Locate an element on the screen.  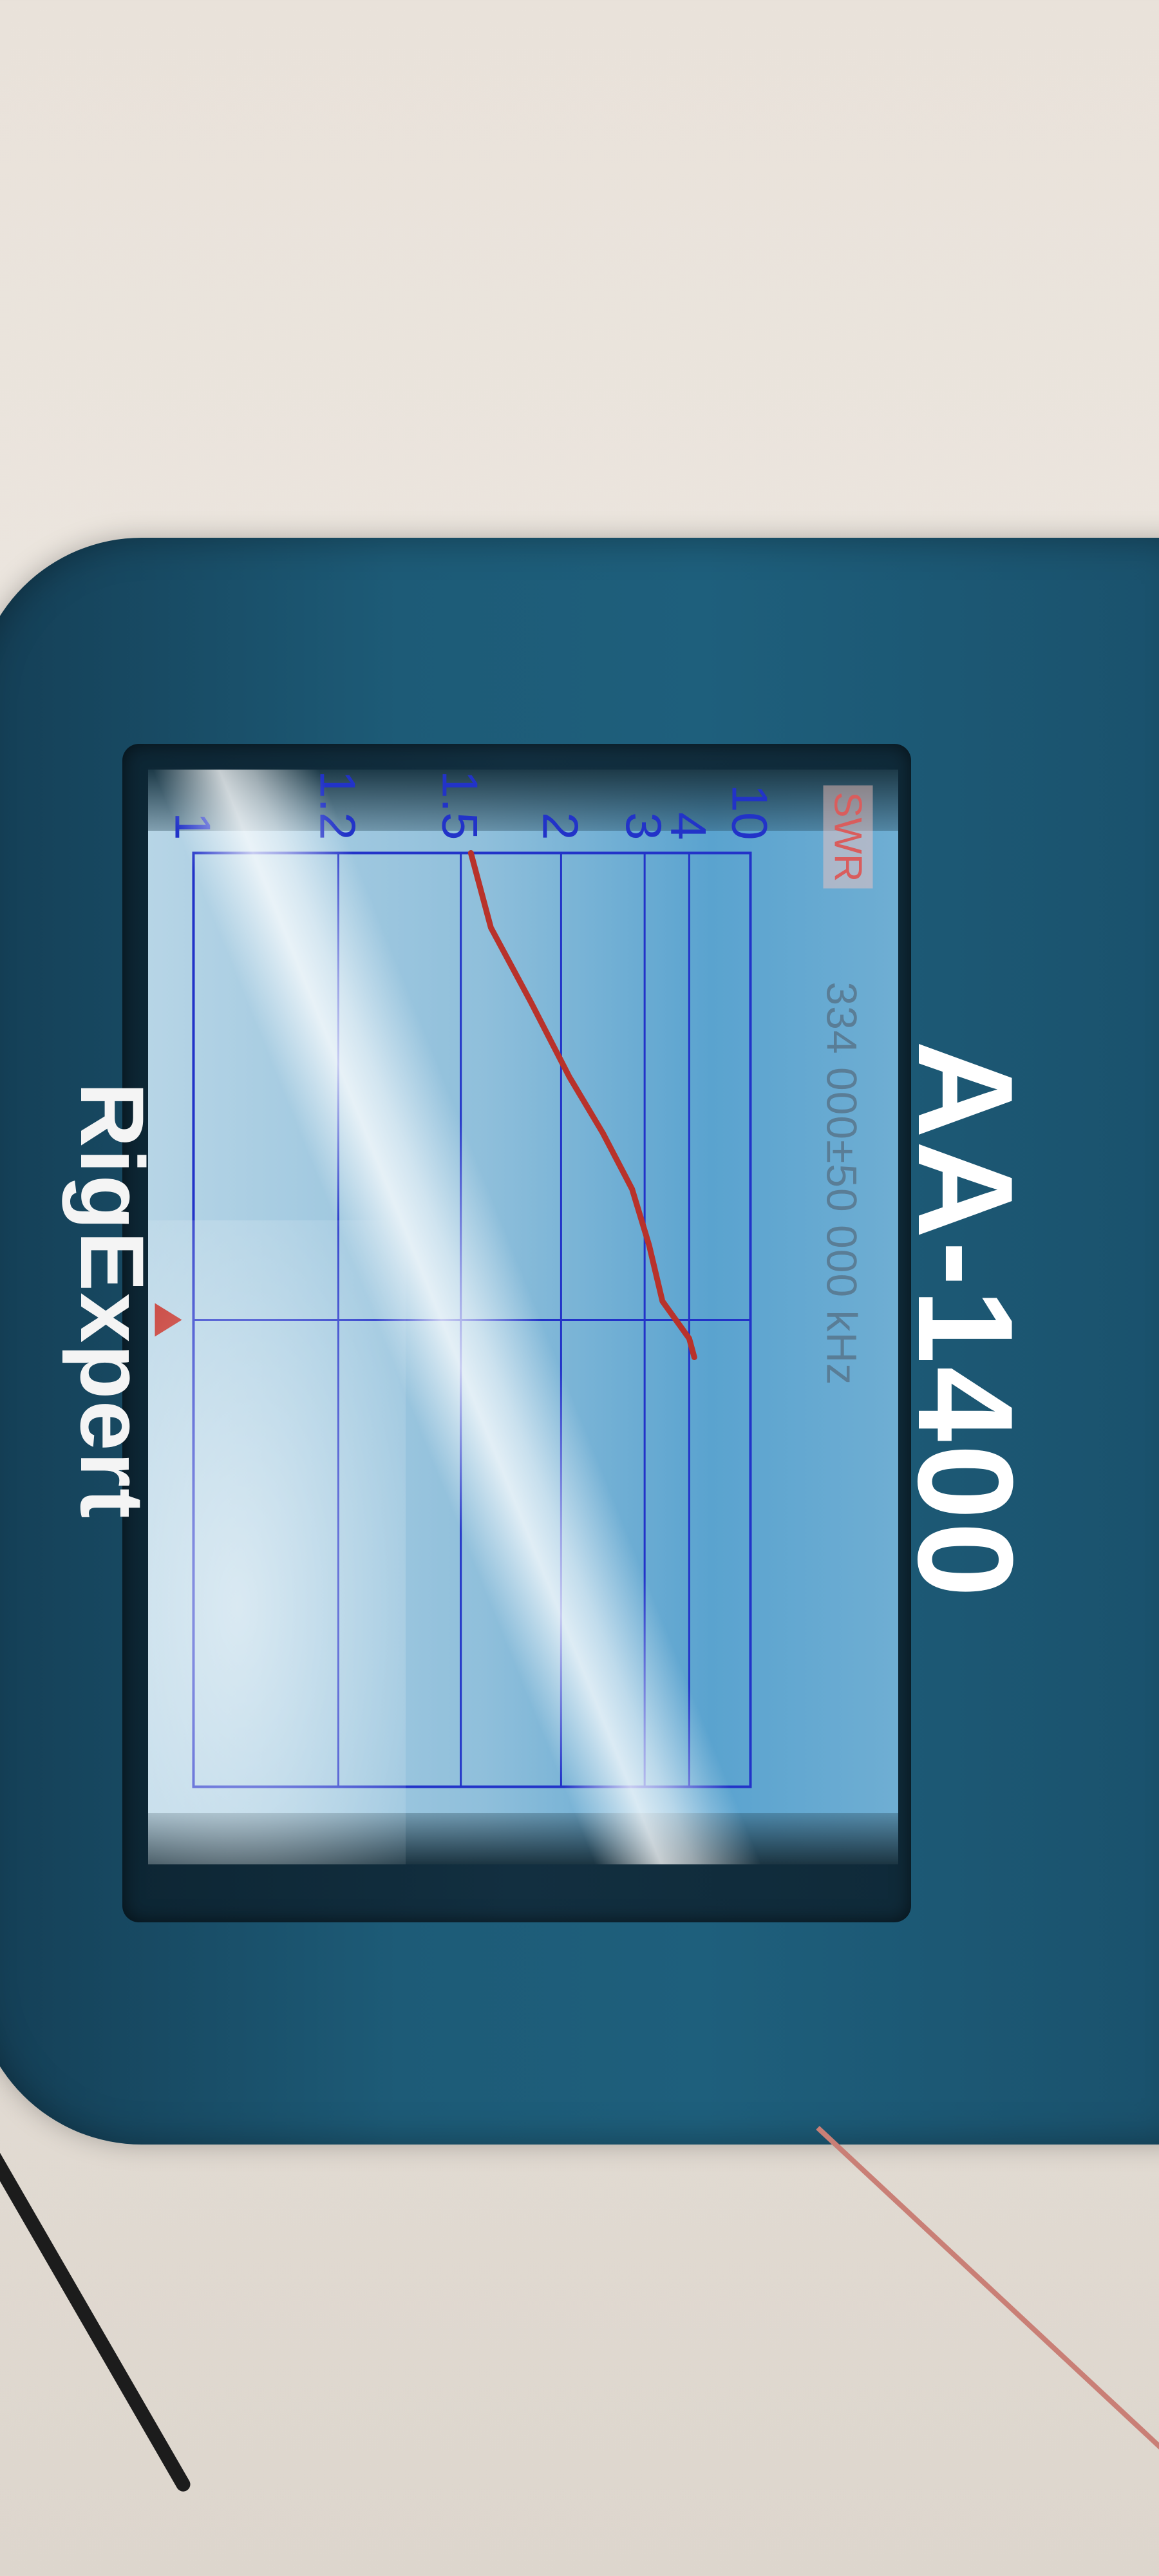
cable is located at coordinates (96, 2295).